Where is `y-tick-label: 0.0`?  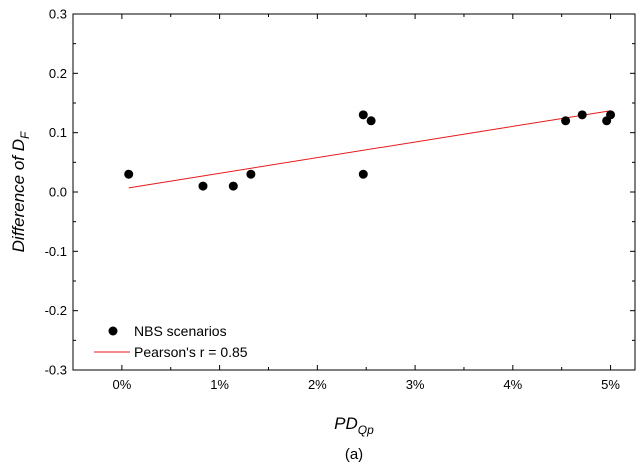
y-tick-label: 0.0 is located at coordinates (58, 192).